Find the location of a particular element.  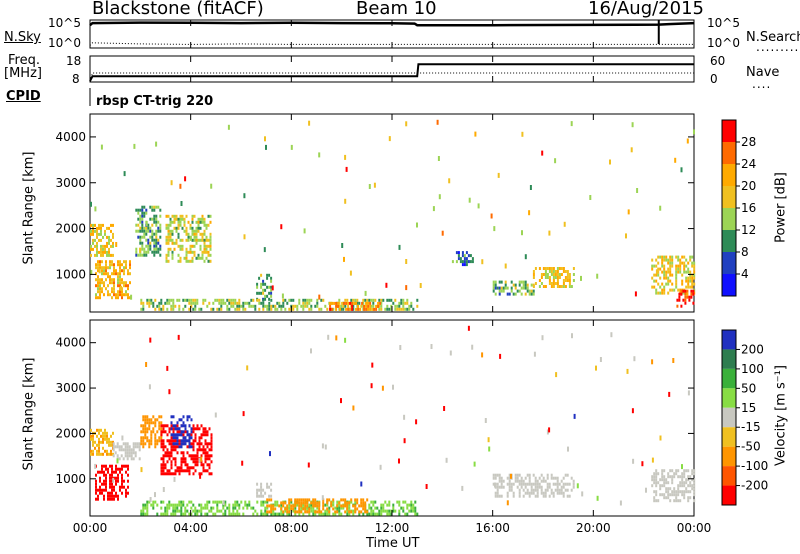

cpid-text: rbsp CT-trig 220 is located at coordinates (155, 101).